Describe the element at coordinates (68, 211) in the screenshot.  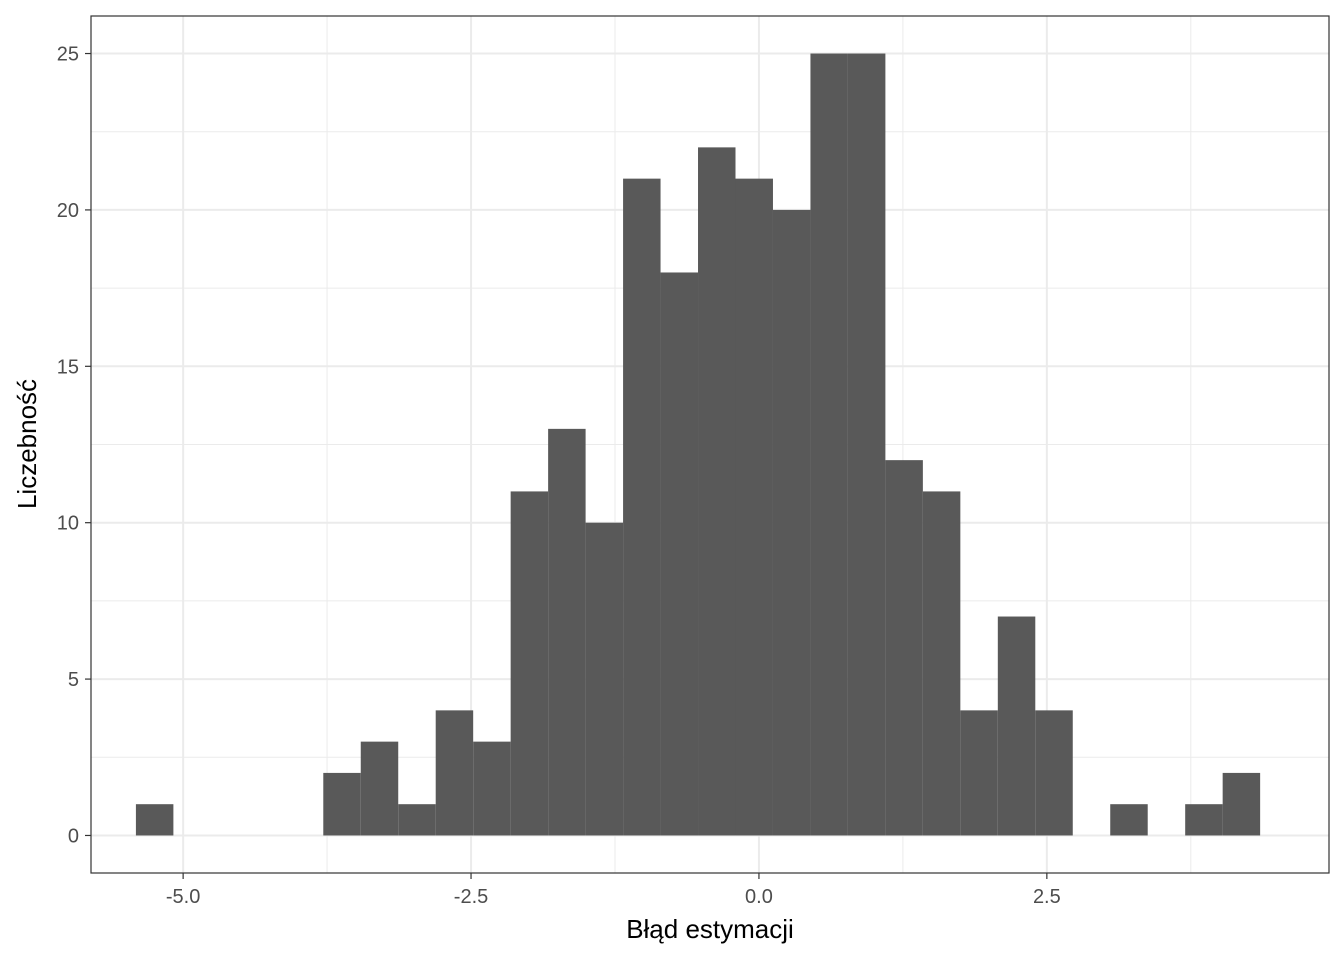
I see `y-tick-label: 20` at that location.